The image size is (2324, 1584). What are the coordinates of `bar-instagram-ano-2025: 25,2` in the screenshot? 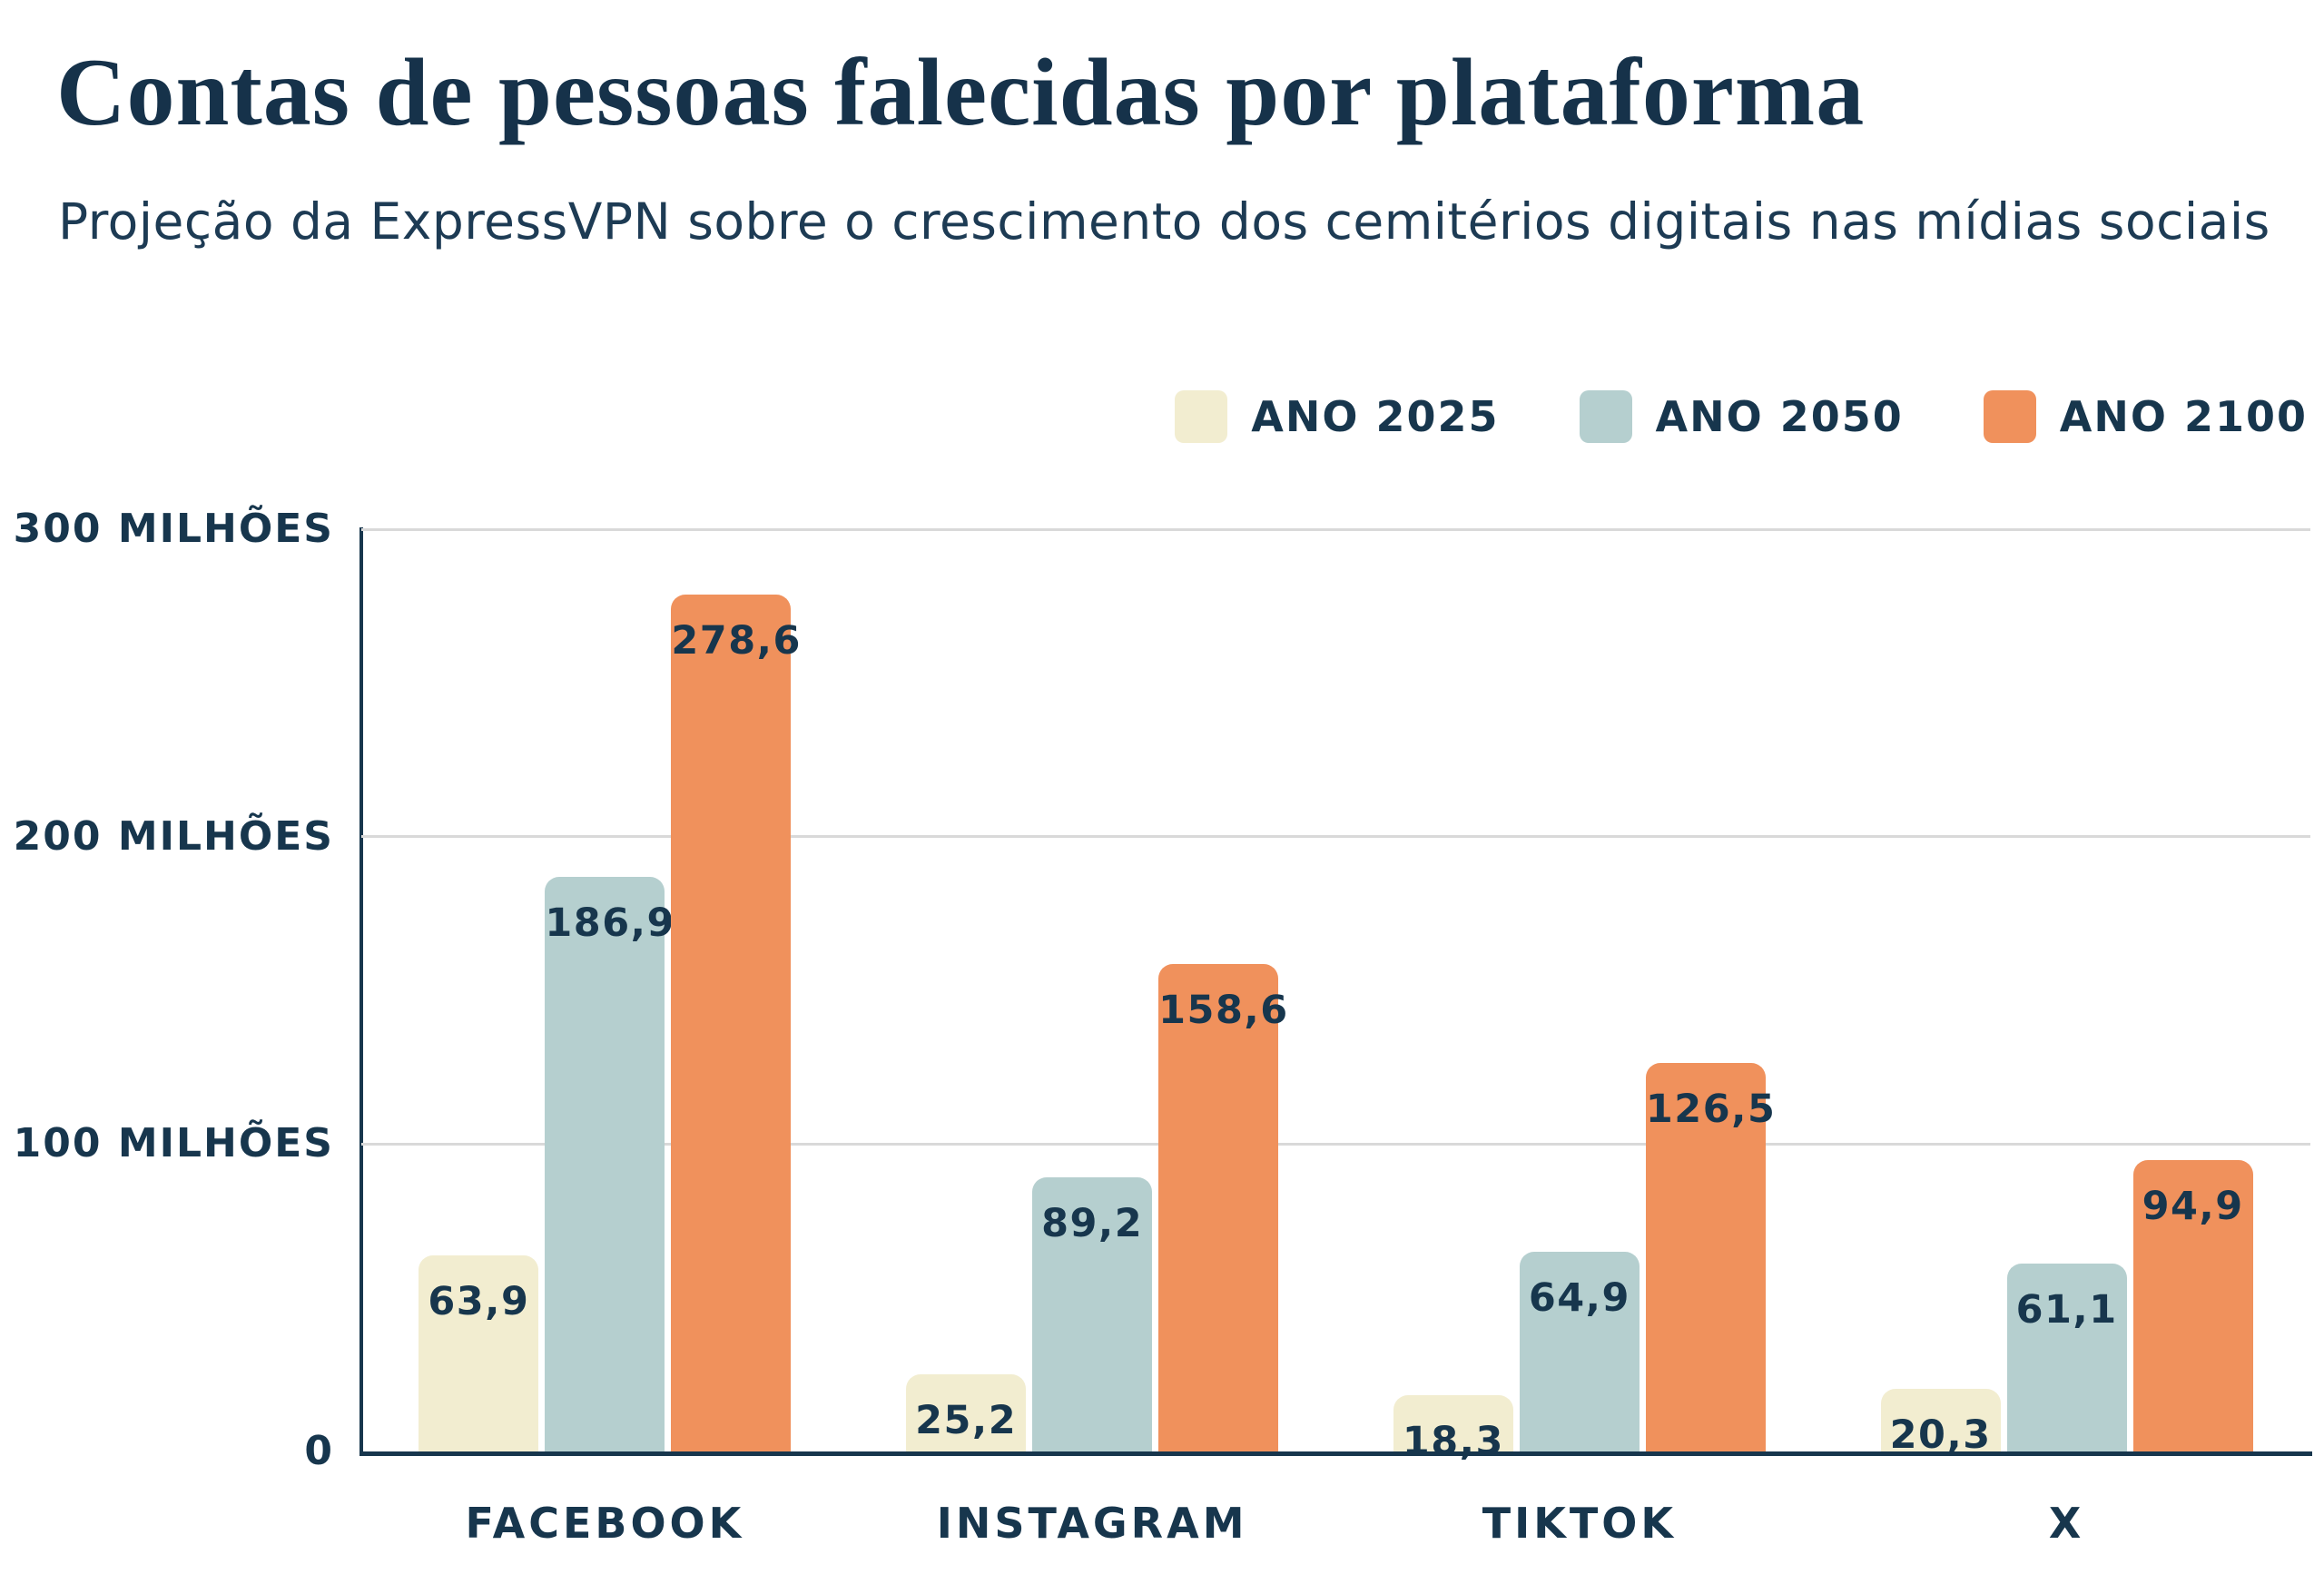 It's located at (966, 1412).